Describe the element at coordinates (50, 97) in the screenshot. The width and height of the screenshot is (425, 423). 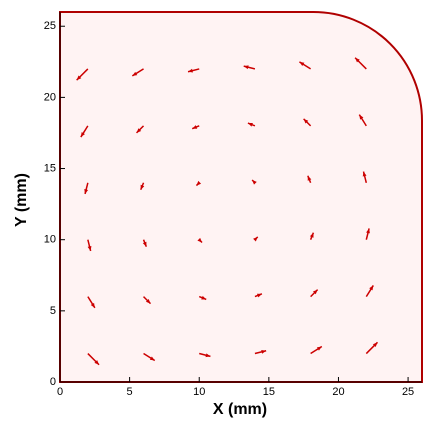
I see `y-tick-label: 20` at that location.